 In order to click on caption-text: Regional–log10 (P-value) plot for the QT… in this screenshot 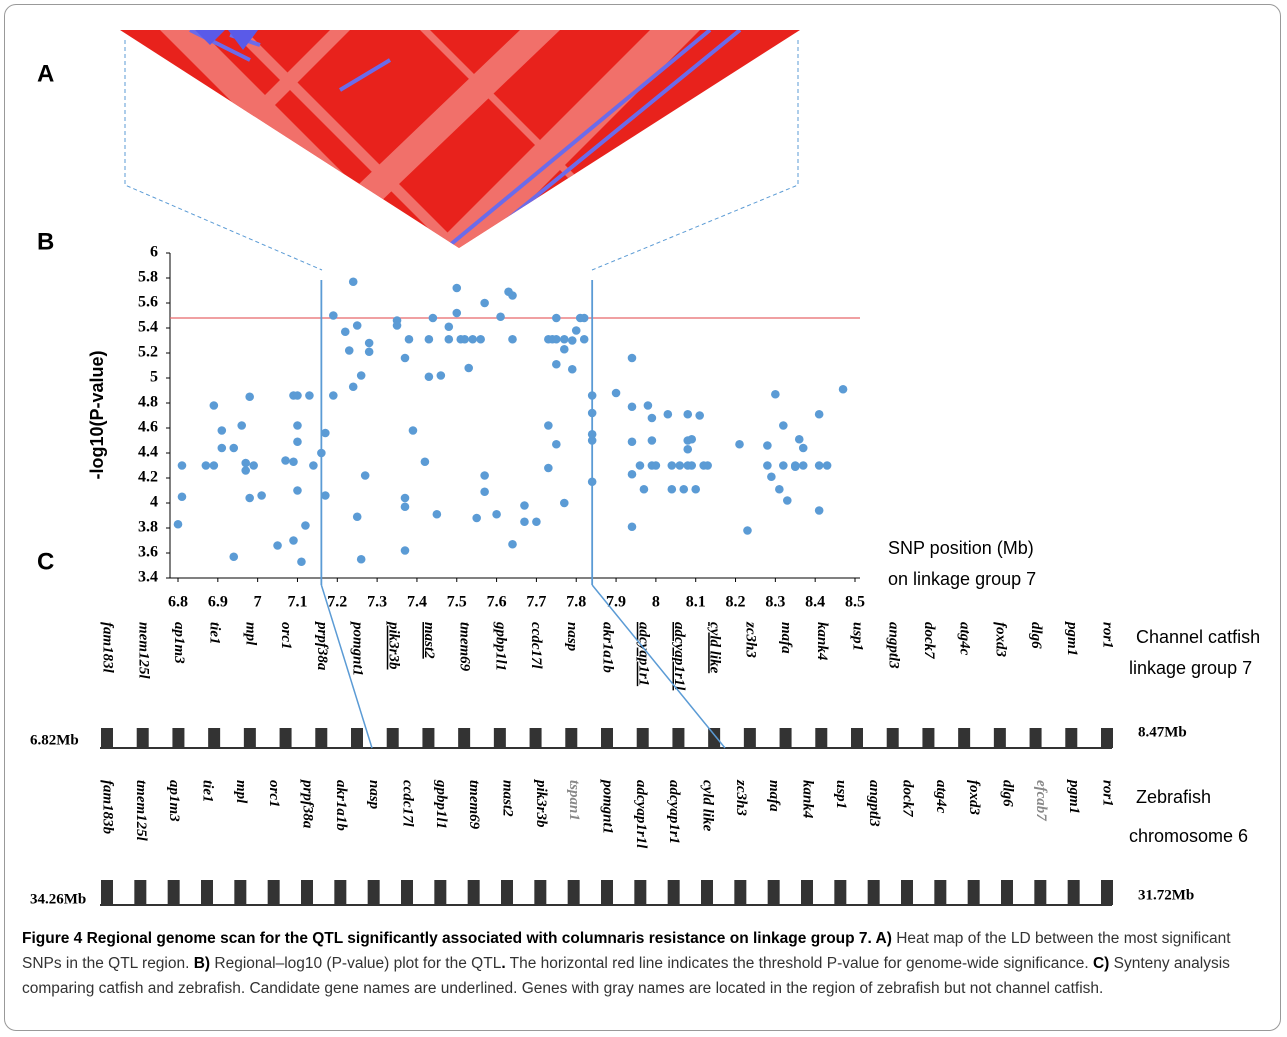, I will do `click(356, 963)`.